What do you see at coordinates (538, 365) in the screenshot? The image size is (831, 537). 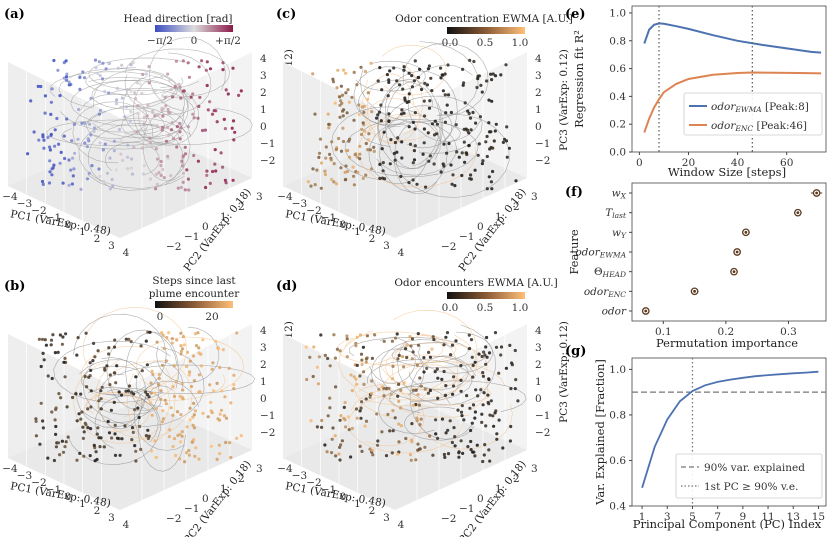 I see `pc3-tick-label: 2` at bounding box center [538, 365].